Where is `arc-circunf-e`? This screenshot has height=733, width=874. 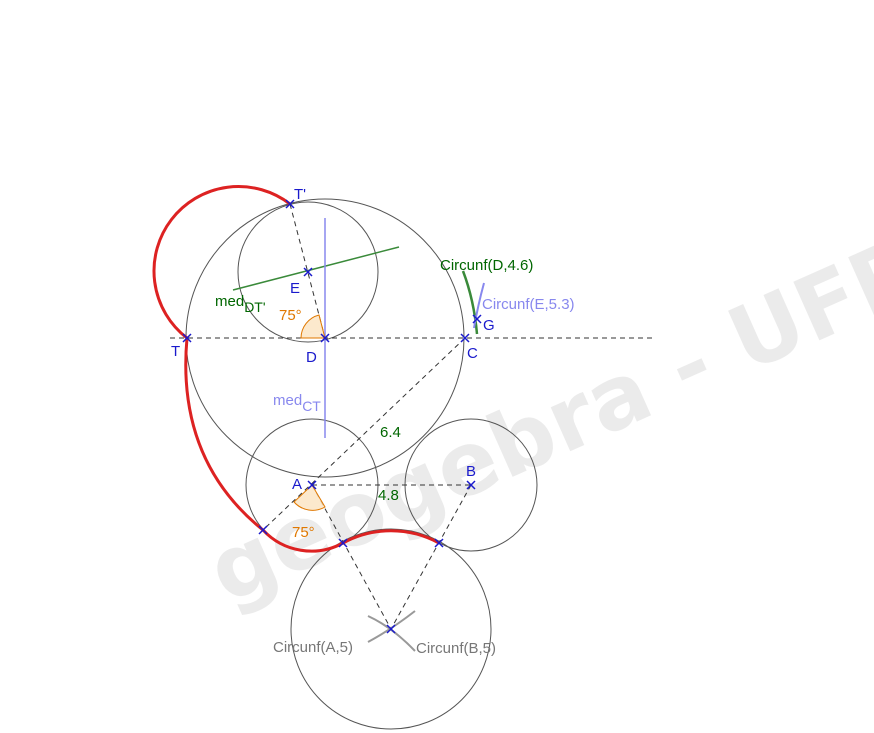 arc-circunf-e is located at coordinates (479, 305).